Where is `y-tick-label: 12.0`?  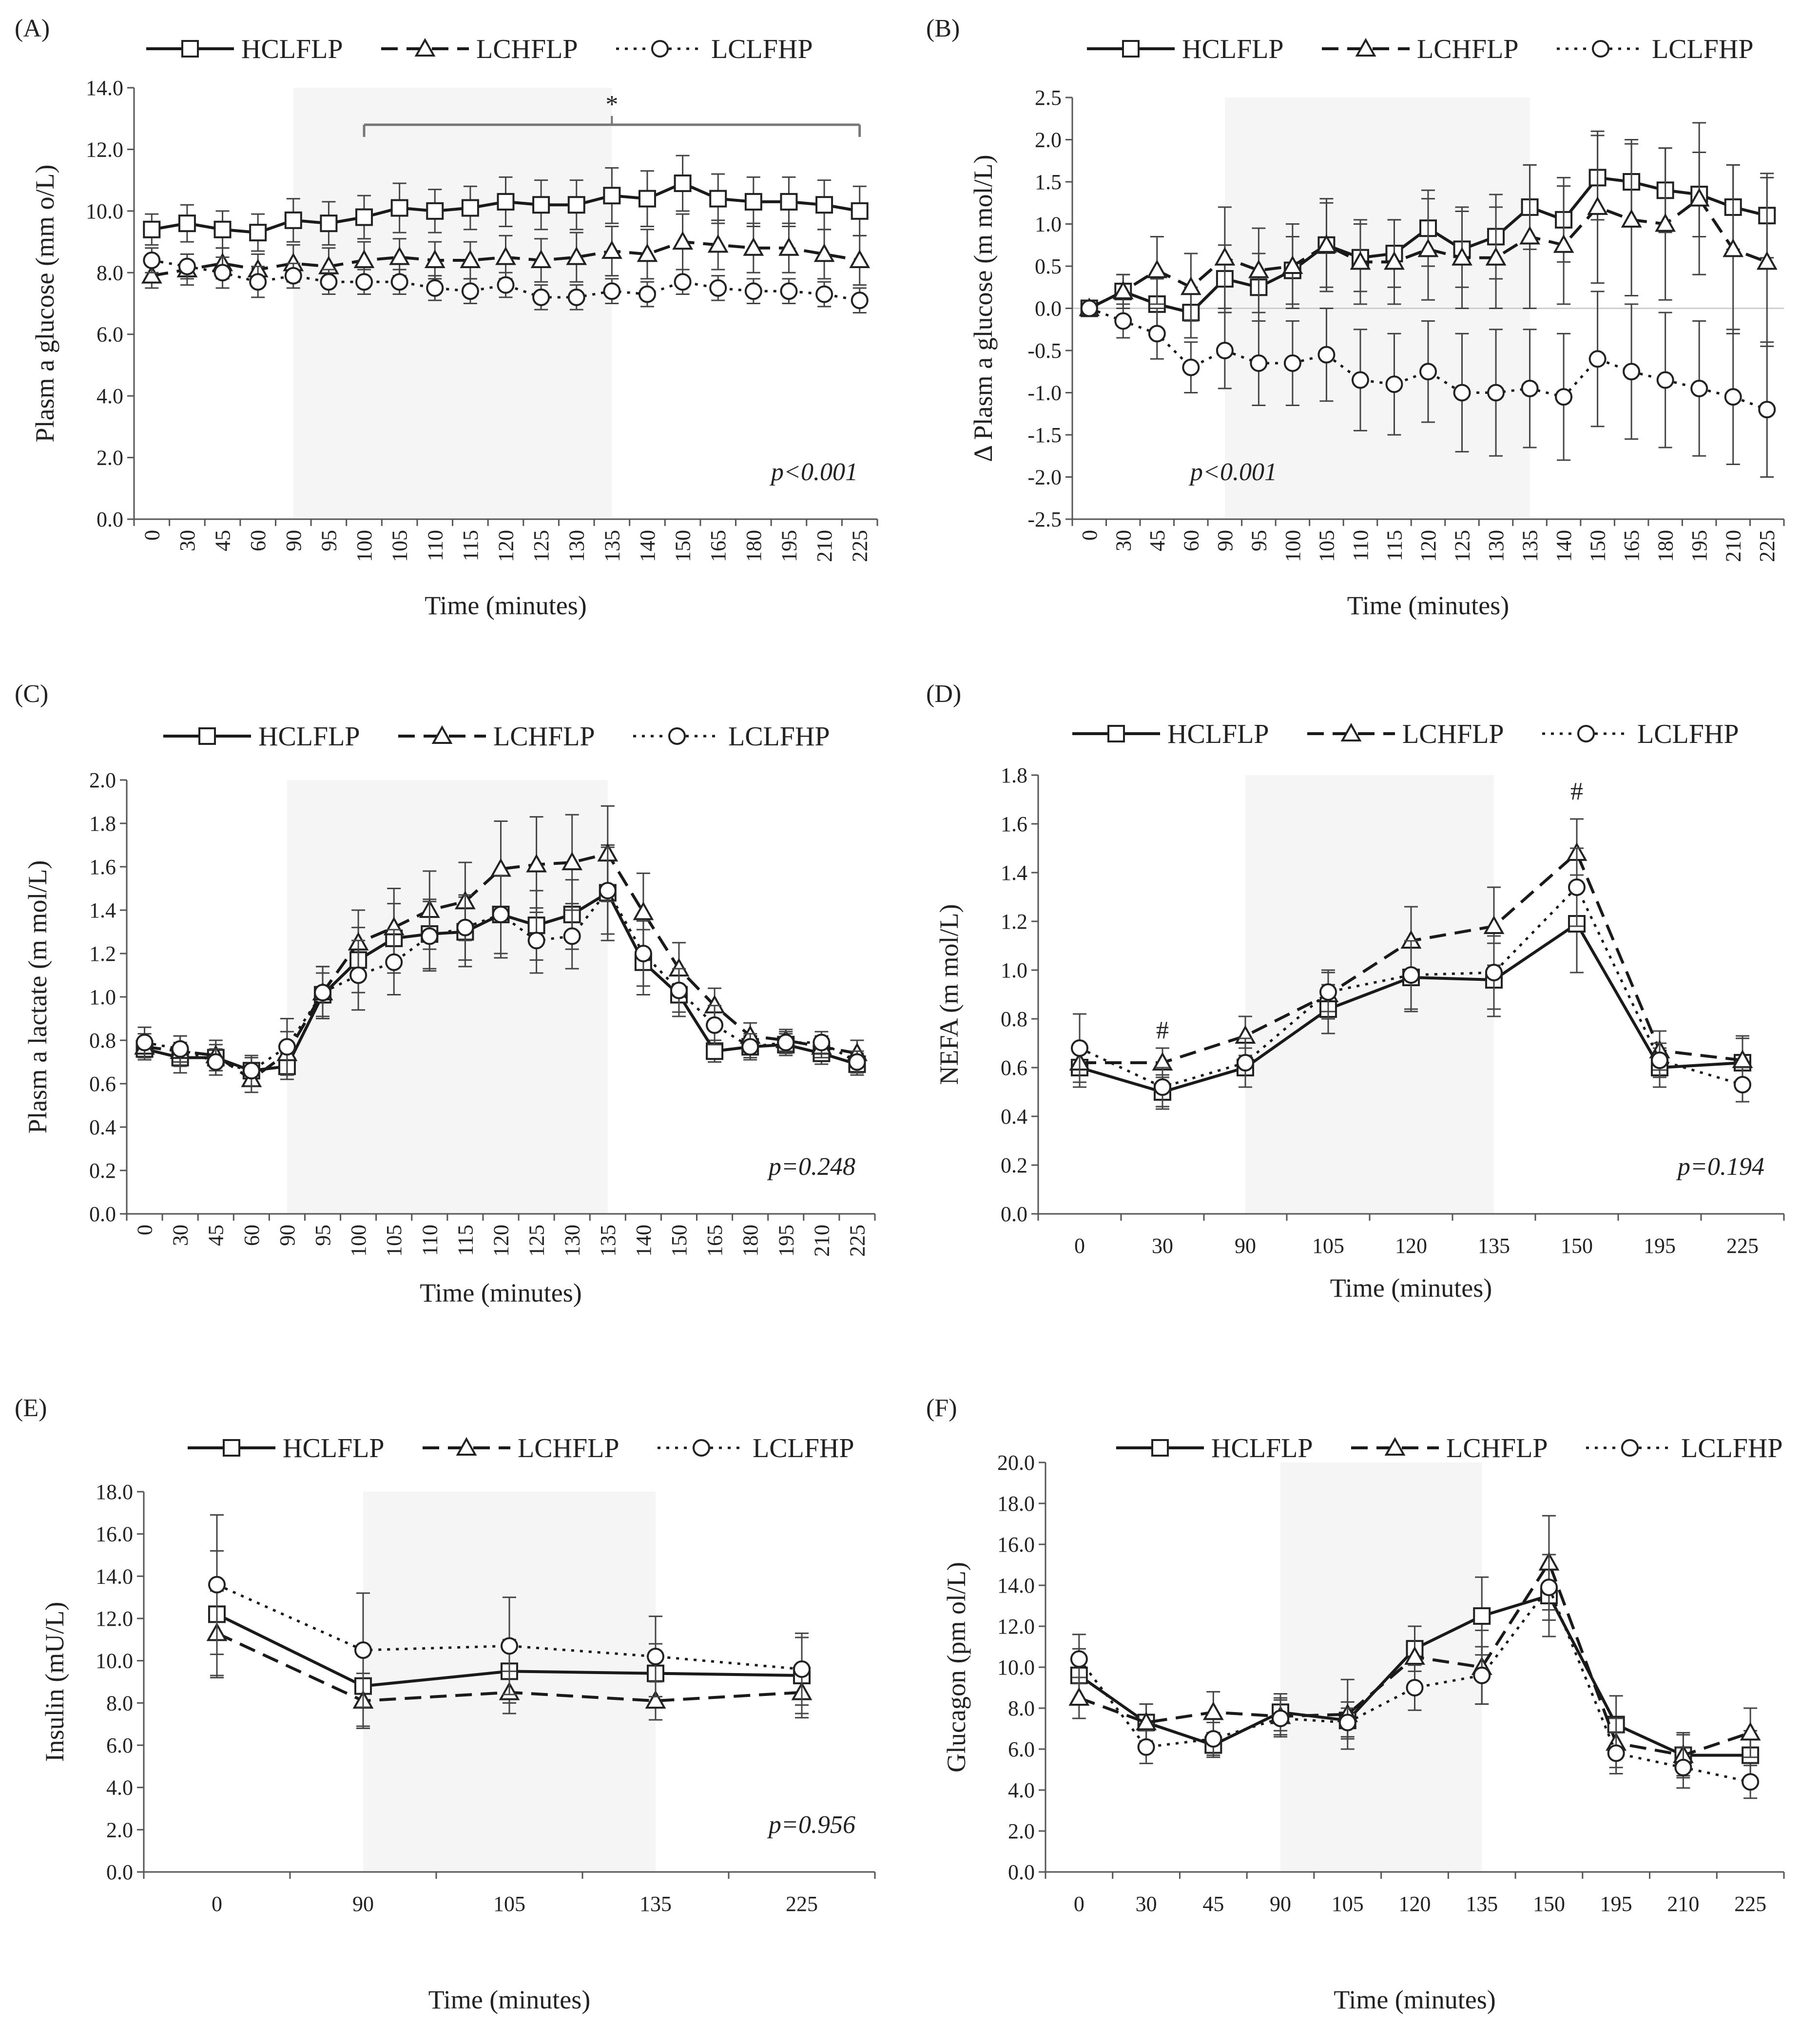
y-tick-label: 12.0 is located at coordinates (1016, 1626).